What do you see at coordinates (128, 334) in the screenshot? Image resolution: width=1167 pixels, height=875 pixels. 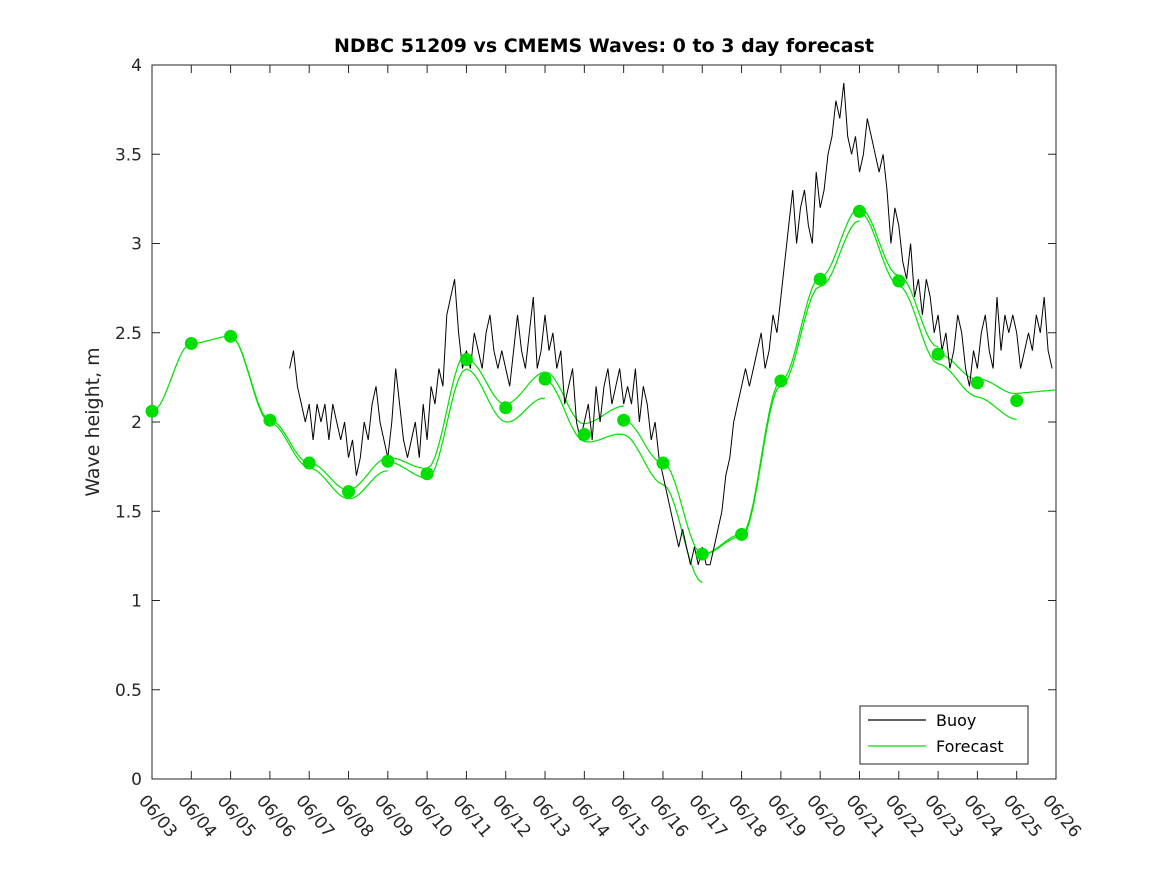 I see `y-tick-label: 2.5` at bounding box center [128, 334].